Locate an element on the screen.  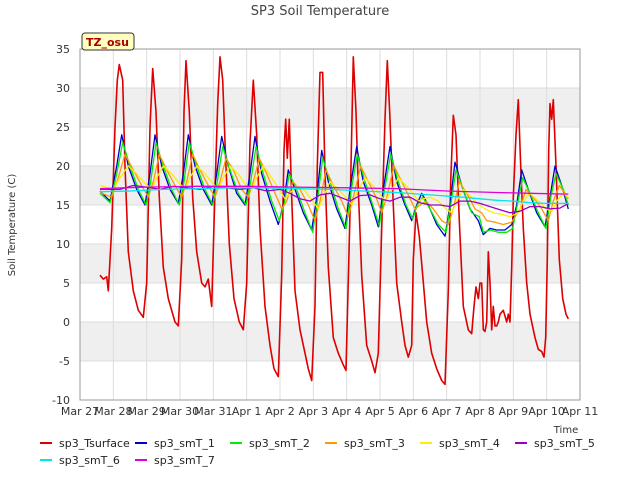
x-tick-label: Mar 28 is located at coordinates (113, 411).